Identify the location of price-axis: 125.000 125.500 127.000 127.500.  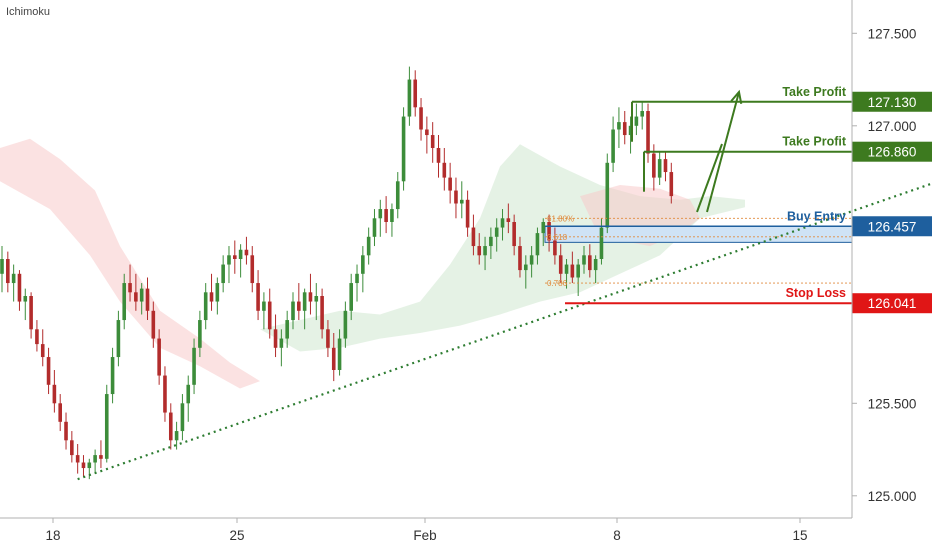
(884, 259).